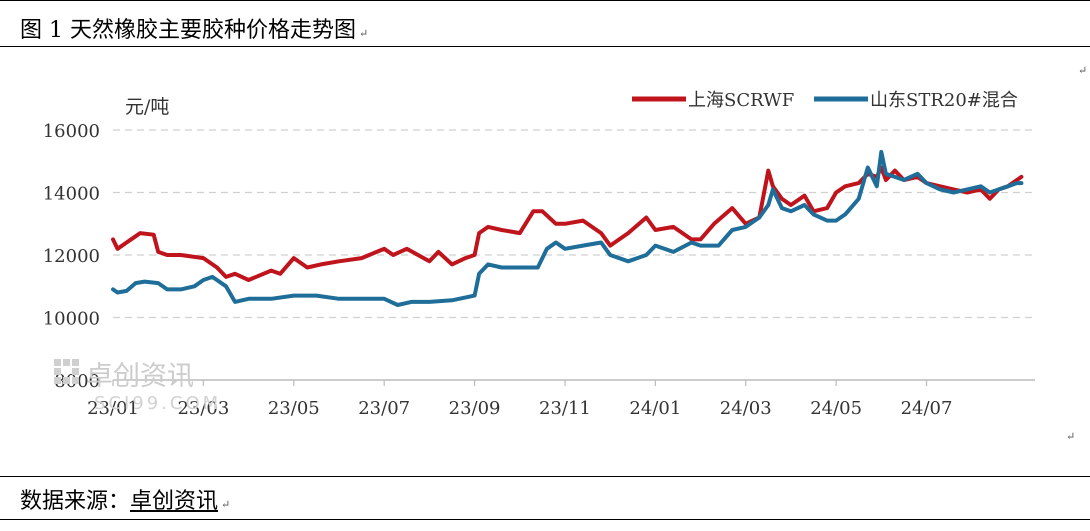 The width and height of the screenshot is (1090, 531). I want to click on x-tick-label: 24/03, so click(746, 408).